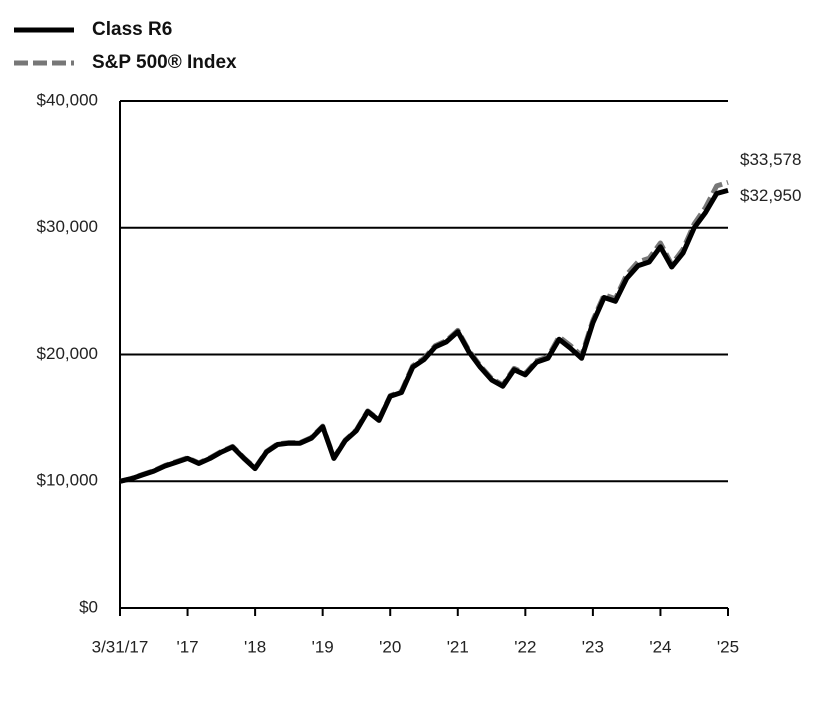 The image size is (840, 701). Describe the element at coordinates (593, 646) in the screenshot. I see `x-tick-label: '23` at that location.